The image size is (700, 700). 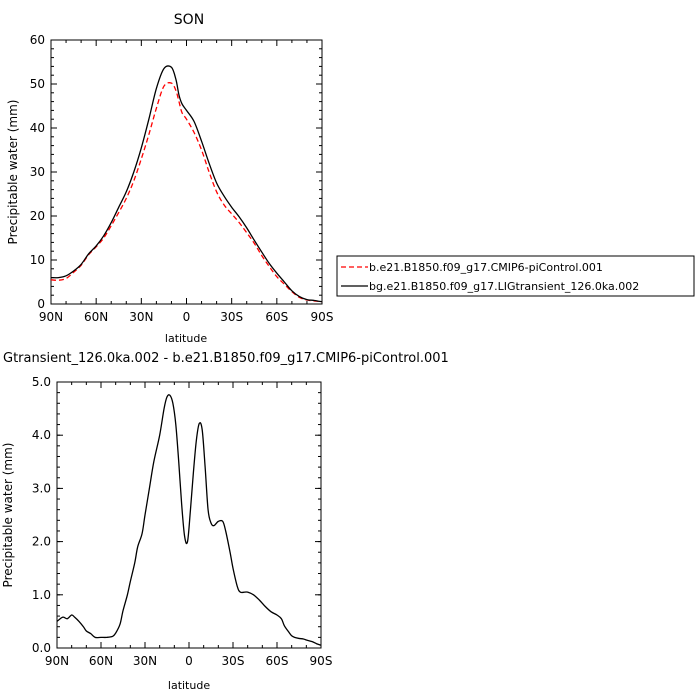 I want to click on bottom-series-group, so click(x=189, y=520).